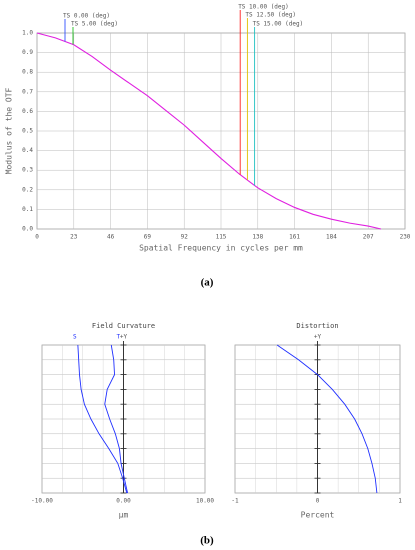 The image size is (415, 550). I want to click on series-label: T, so click(118, 337).